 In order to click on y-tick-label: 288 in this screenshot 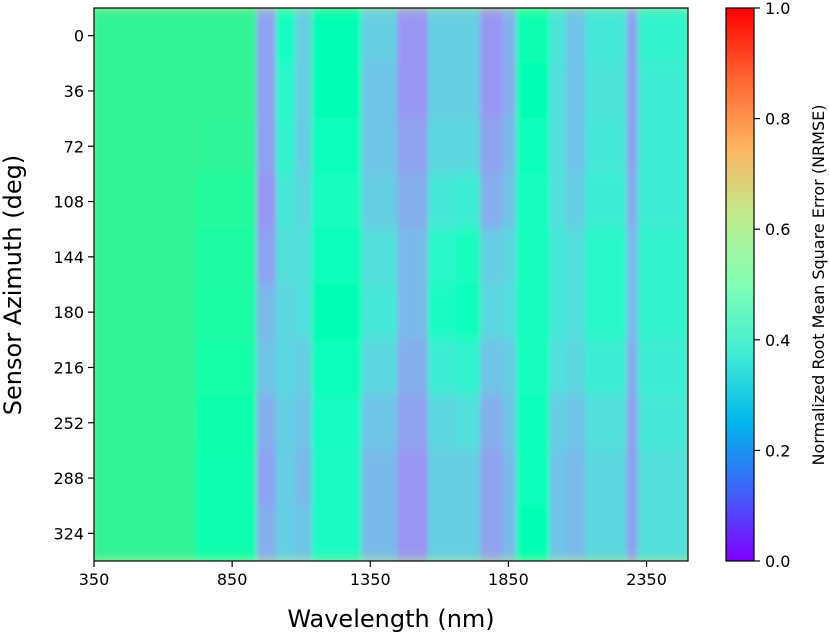, I will do `click(68, 478)`.